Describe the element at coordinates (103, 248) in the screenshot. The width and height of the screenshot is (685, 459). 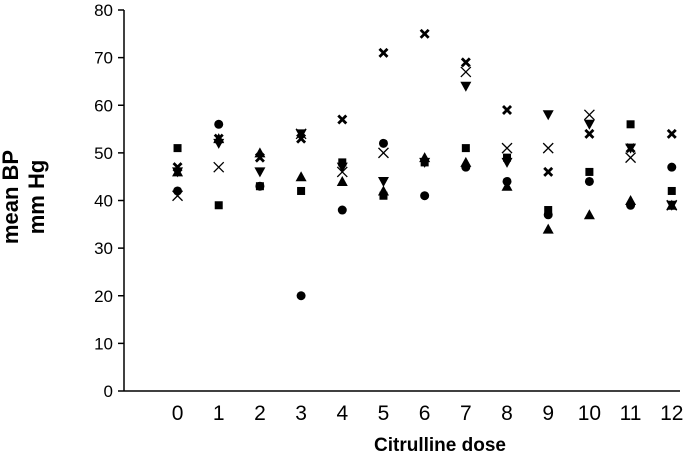
I see `y-tick-label: 30` at that location.